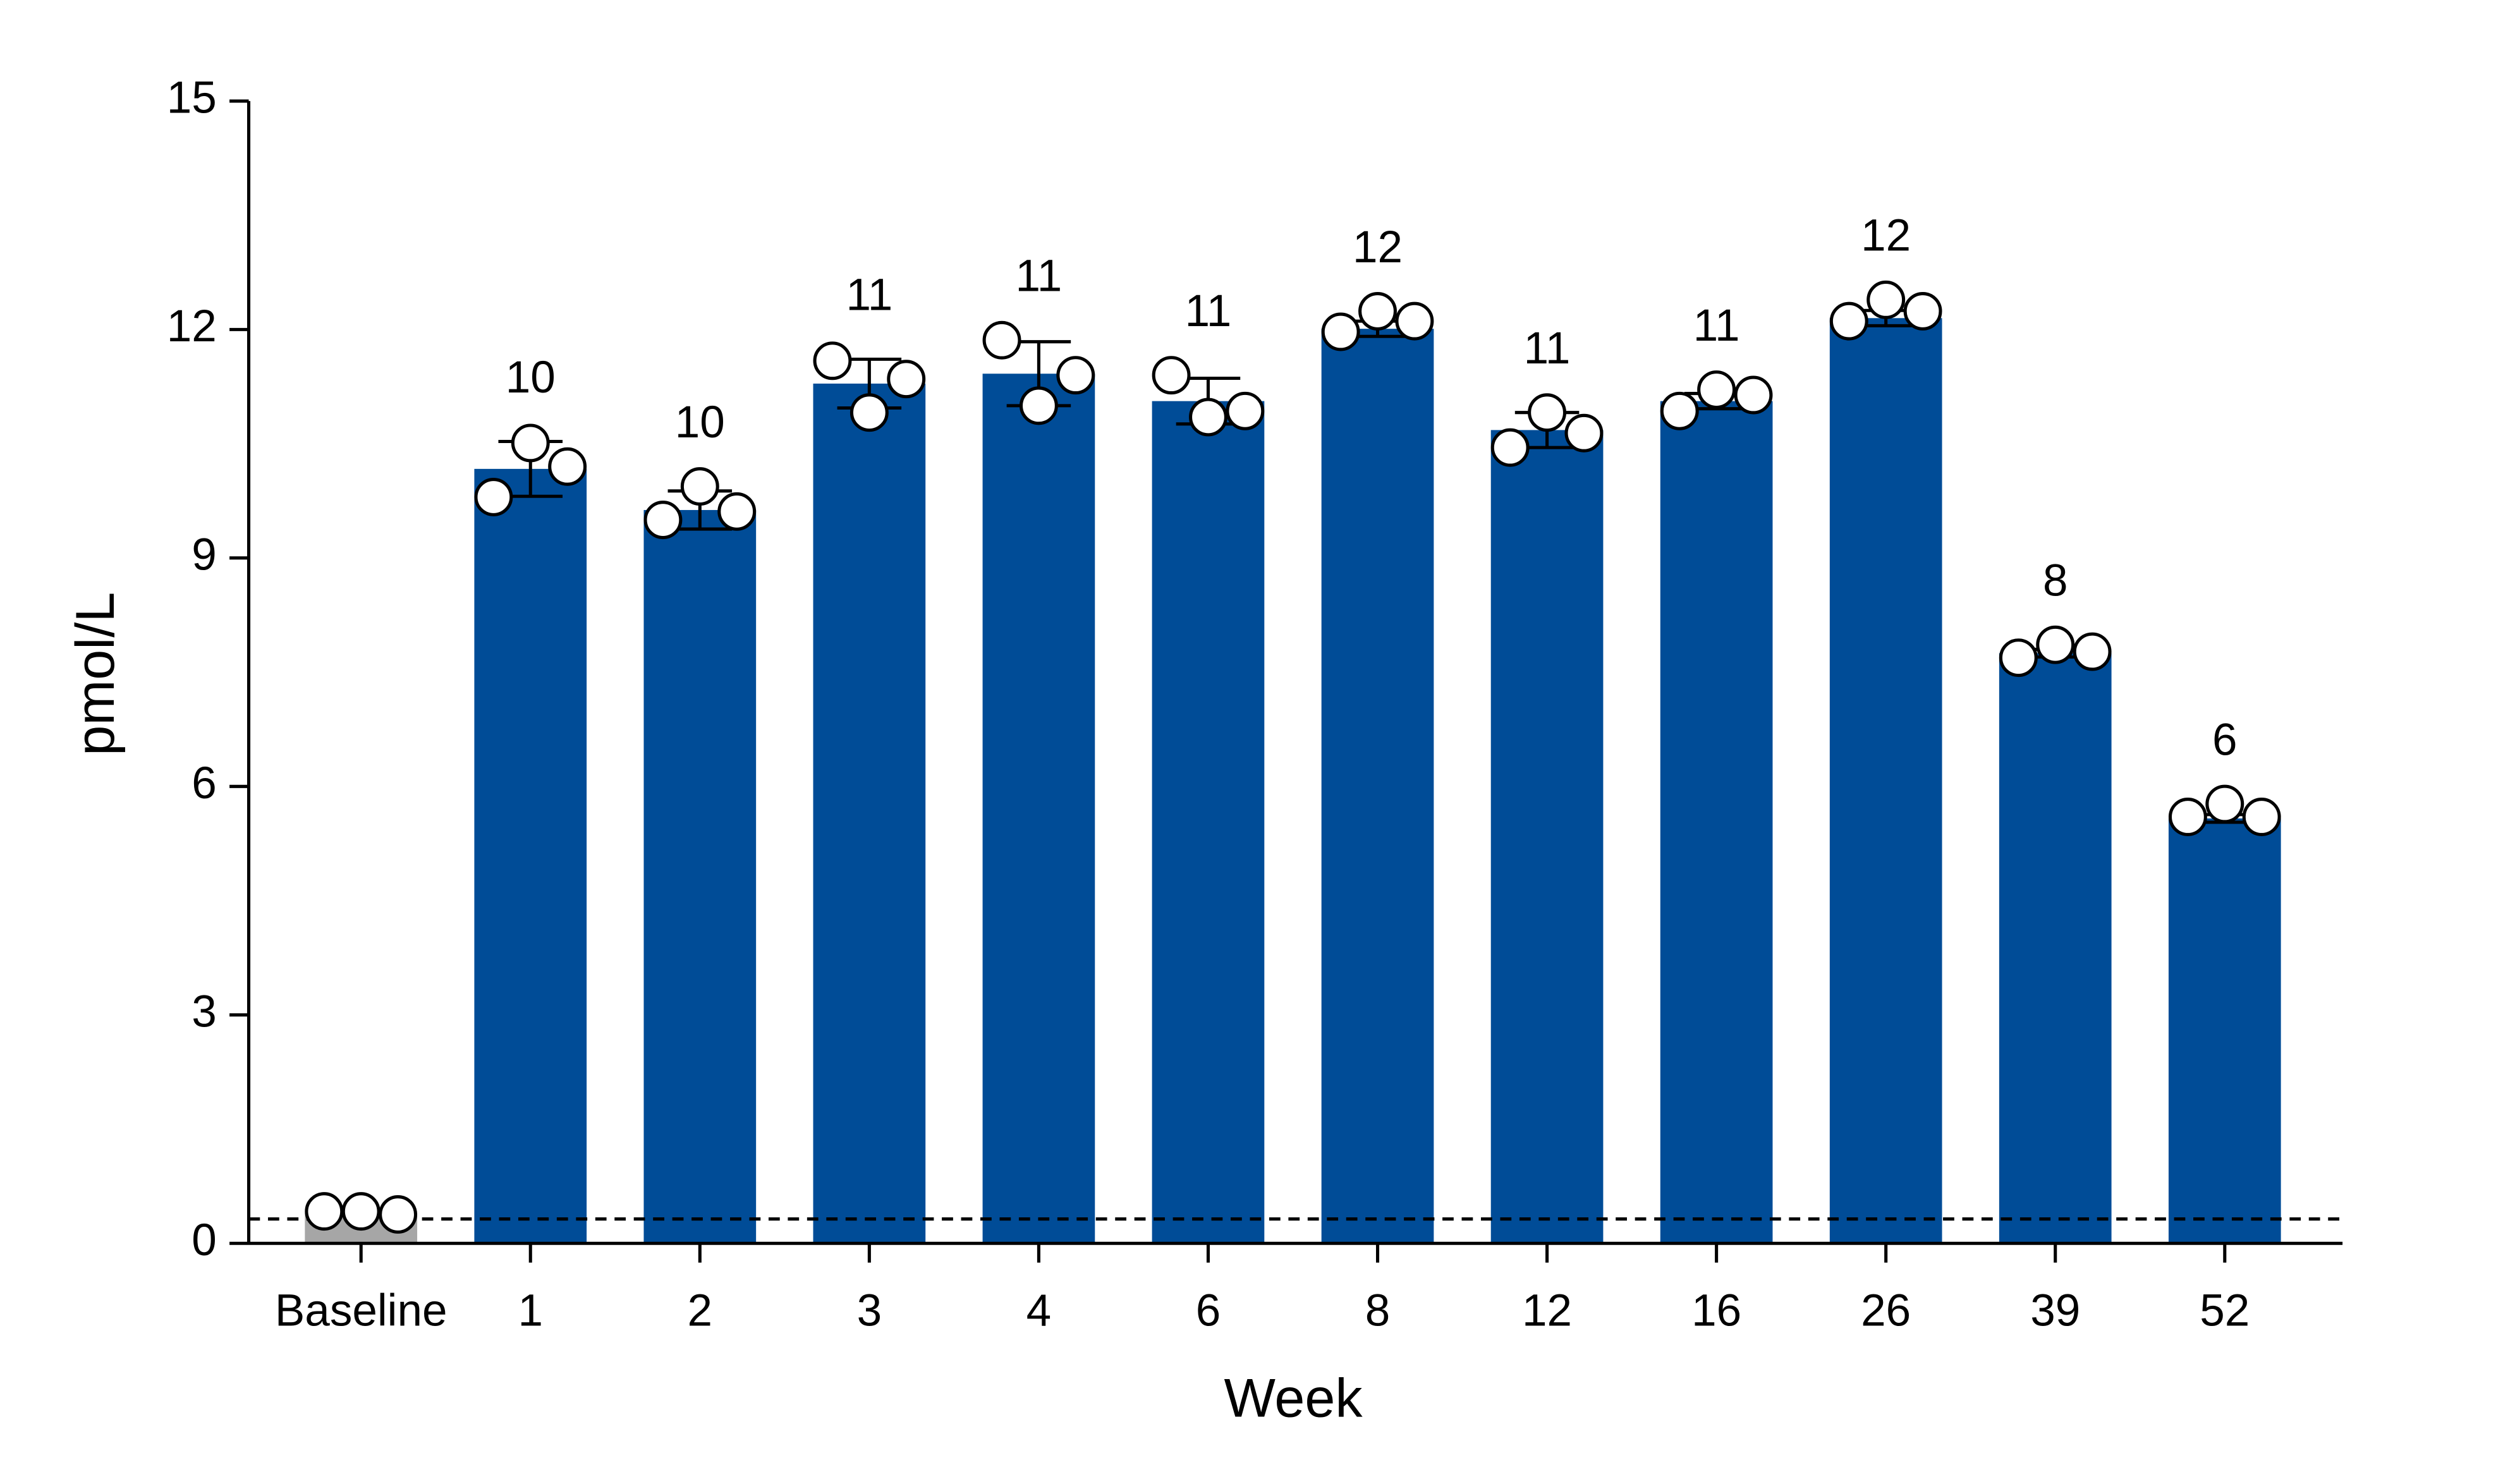 The image size is (2503, 1484). Describe the element at coordinates (1208, 1311) in the screenshot. I see `x-tick-label: 6` at that location.